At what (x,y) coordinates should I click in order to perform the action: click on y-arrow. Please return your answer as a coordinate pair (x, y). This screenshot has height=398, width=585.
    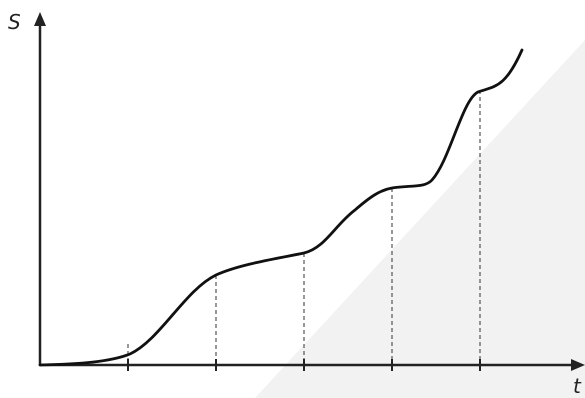
    Looking at the image, I should click on (40, 19).